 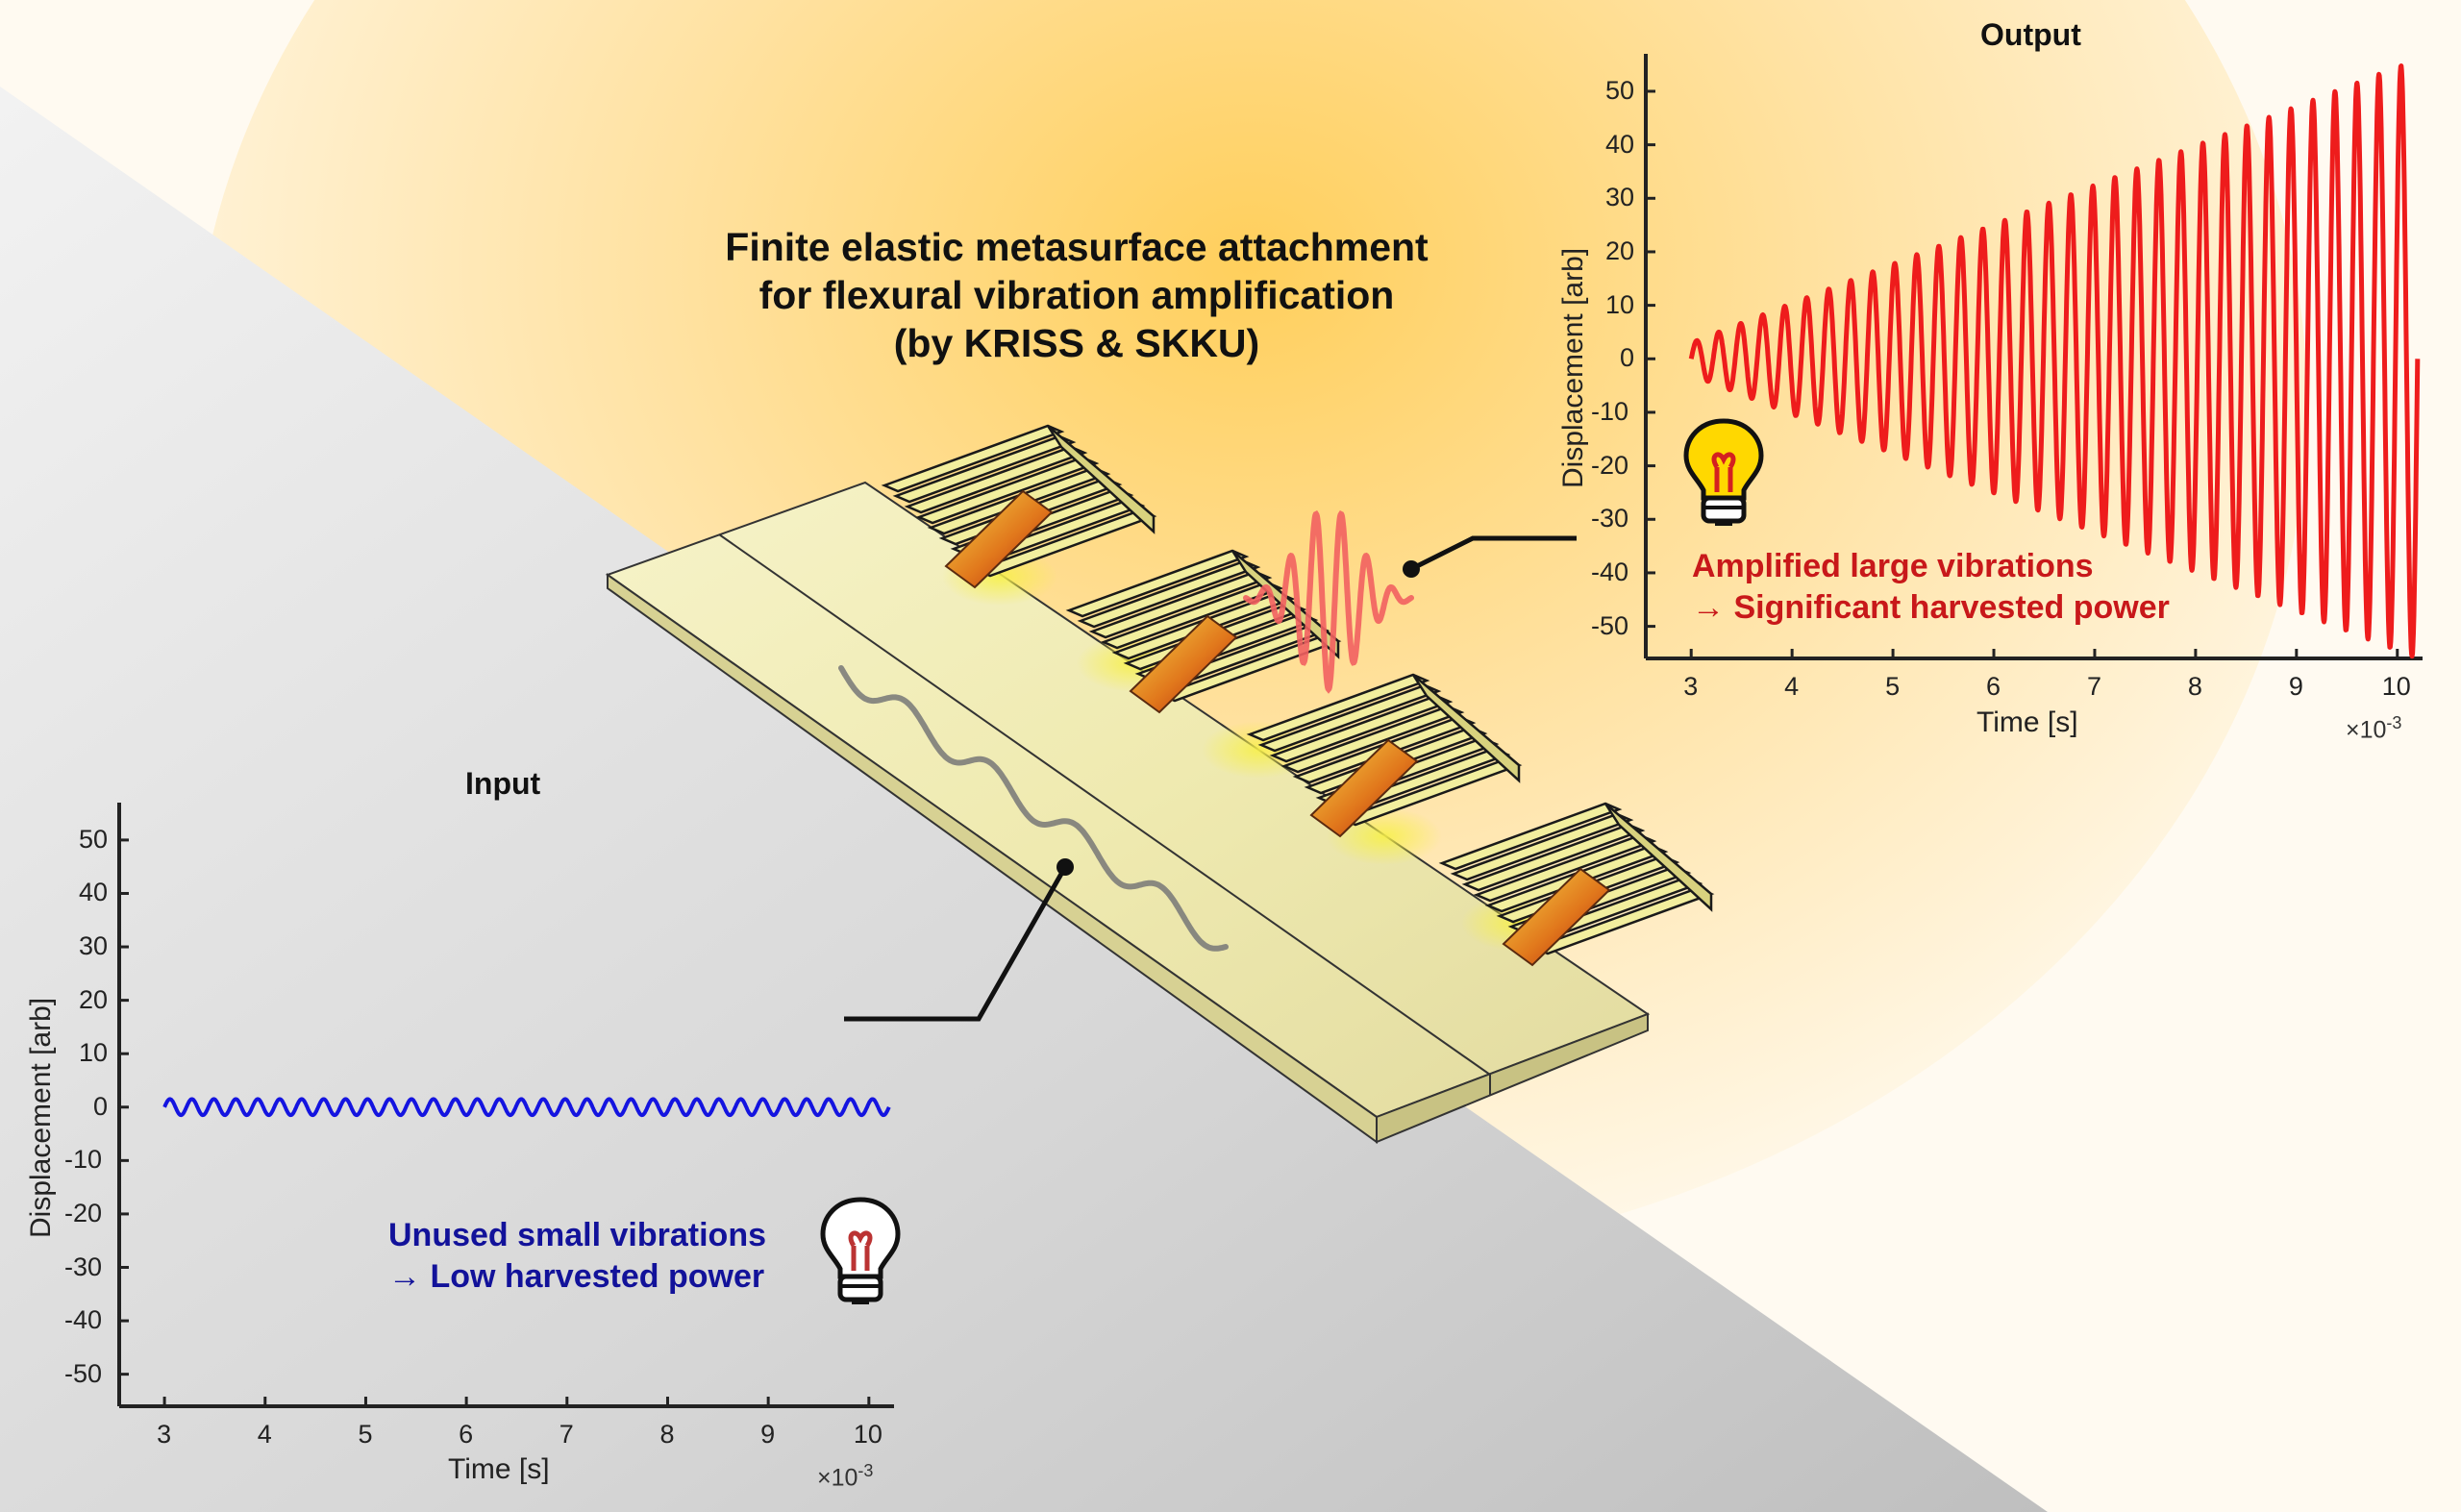 I want to click on title-line: for flexural vibration amplification, so click(x=1076, y=295).